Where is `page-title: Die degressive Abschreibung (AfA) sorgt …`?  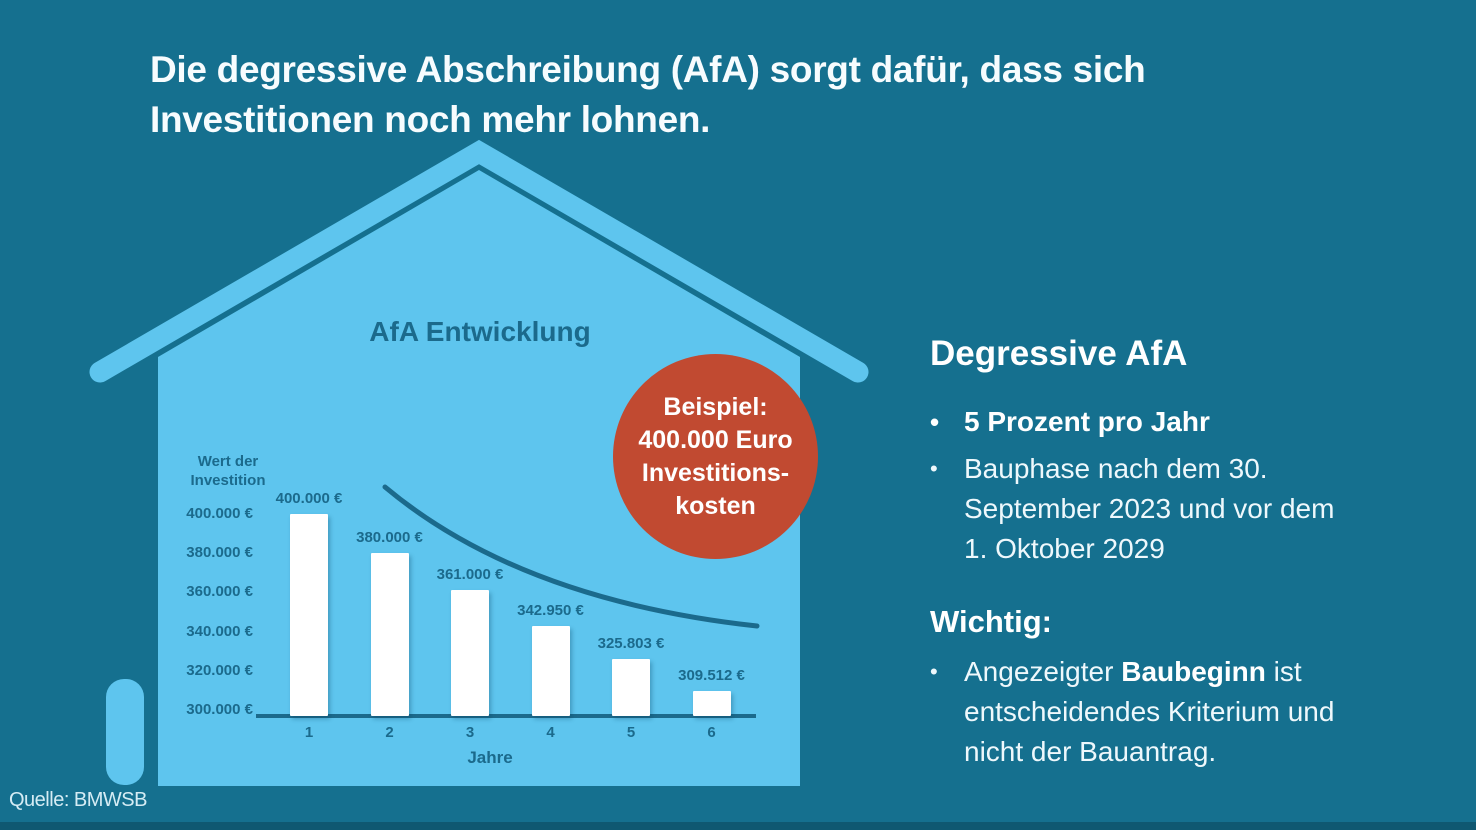
page-title: Die degressive Abschreibung (AfA) sorgt … is located at coordinates (710, 95).